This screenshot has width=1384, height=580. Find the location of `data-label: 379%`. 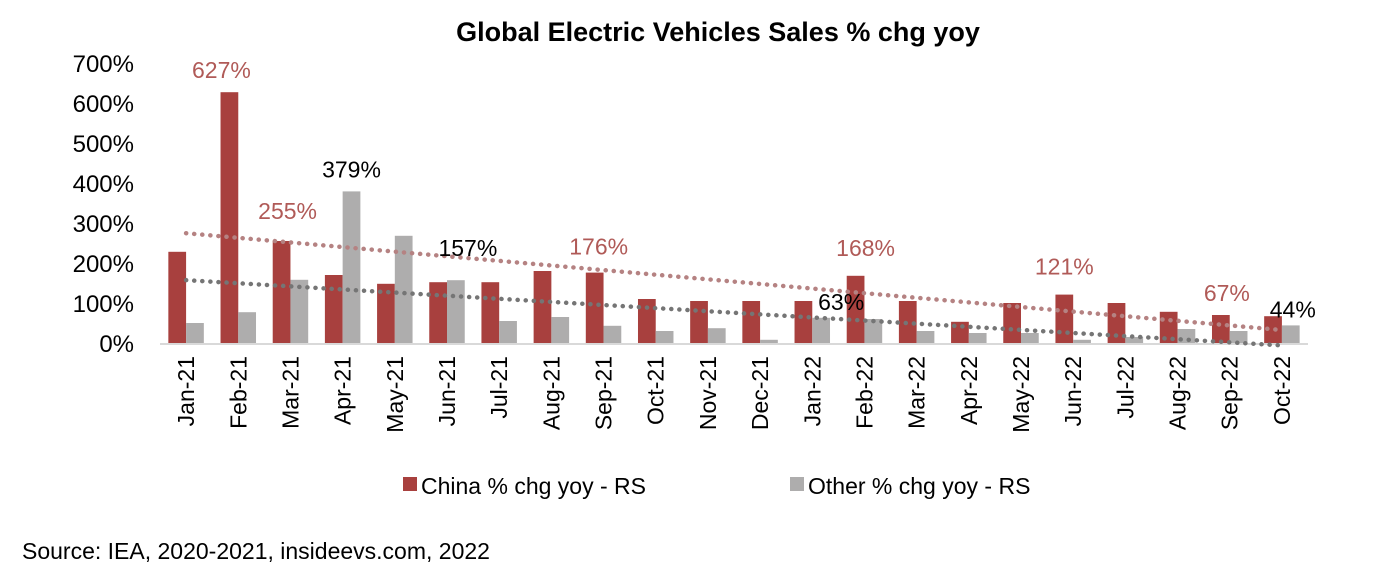

data-label: 379% is located at coordinates (351, 169).